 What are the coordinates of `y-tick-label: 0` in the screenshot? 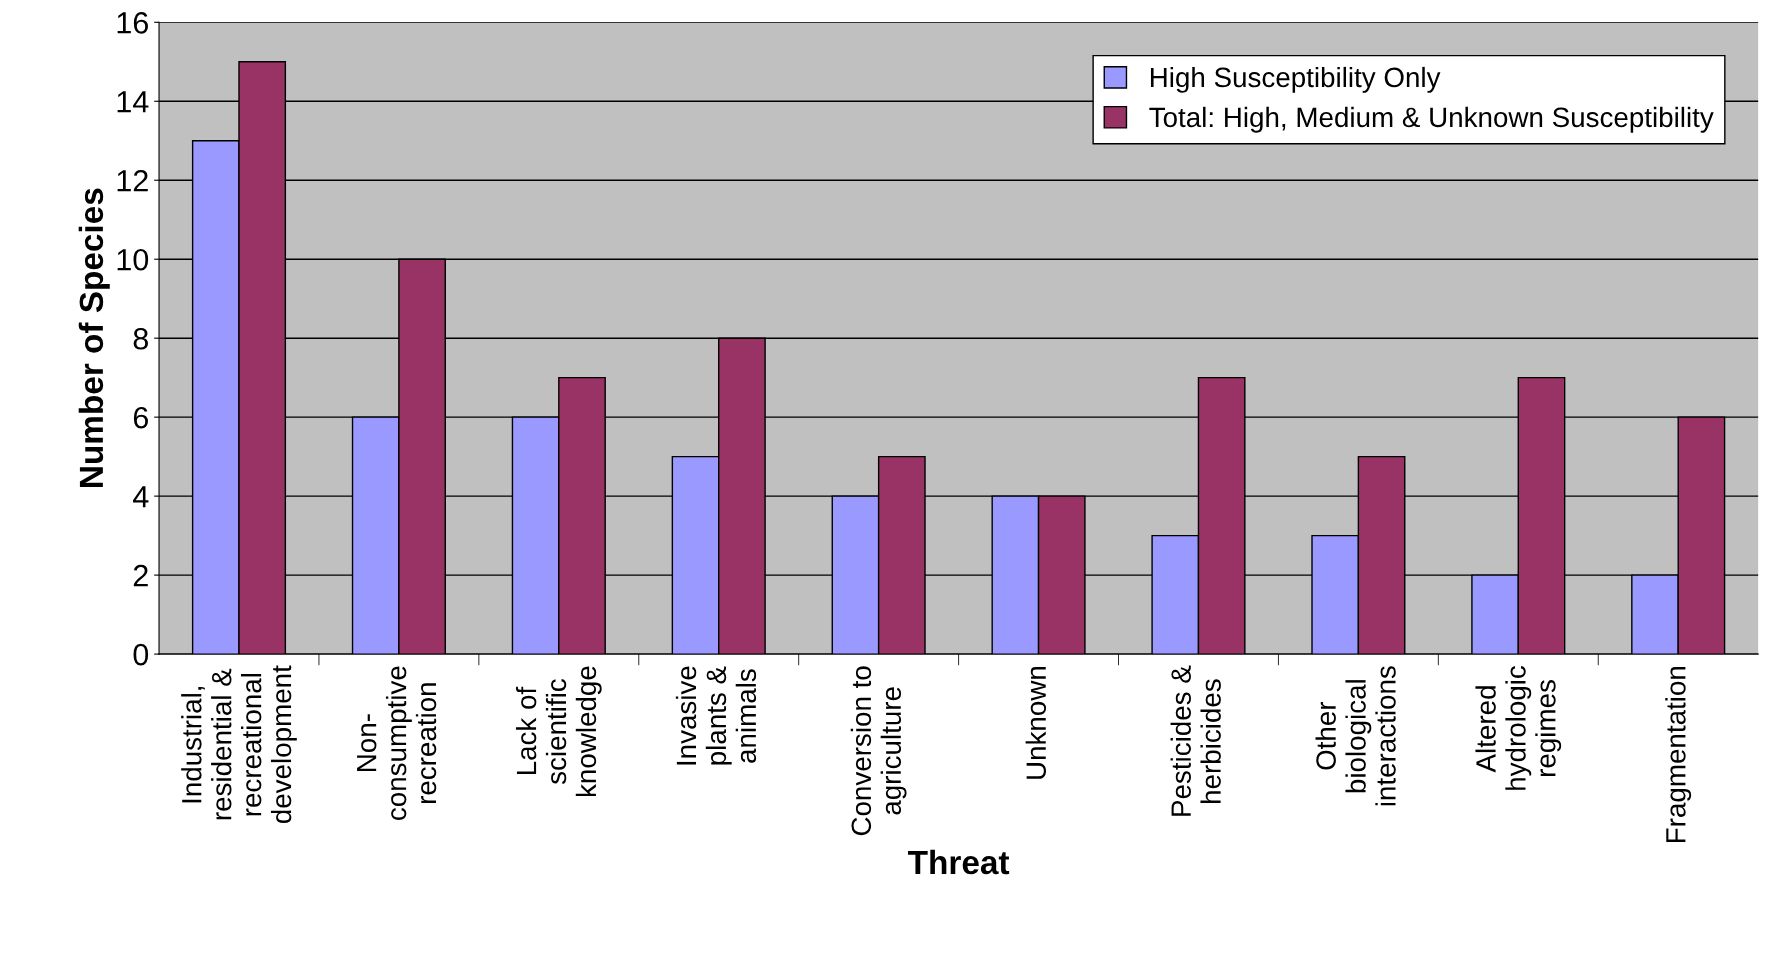 It's located at (141, 654).